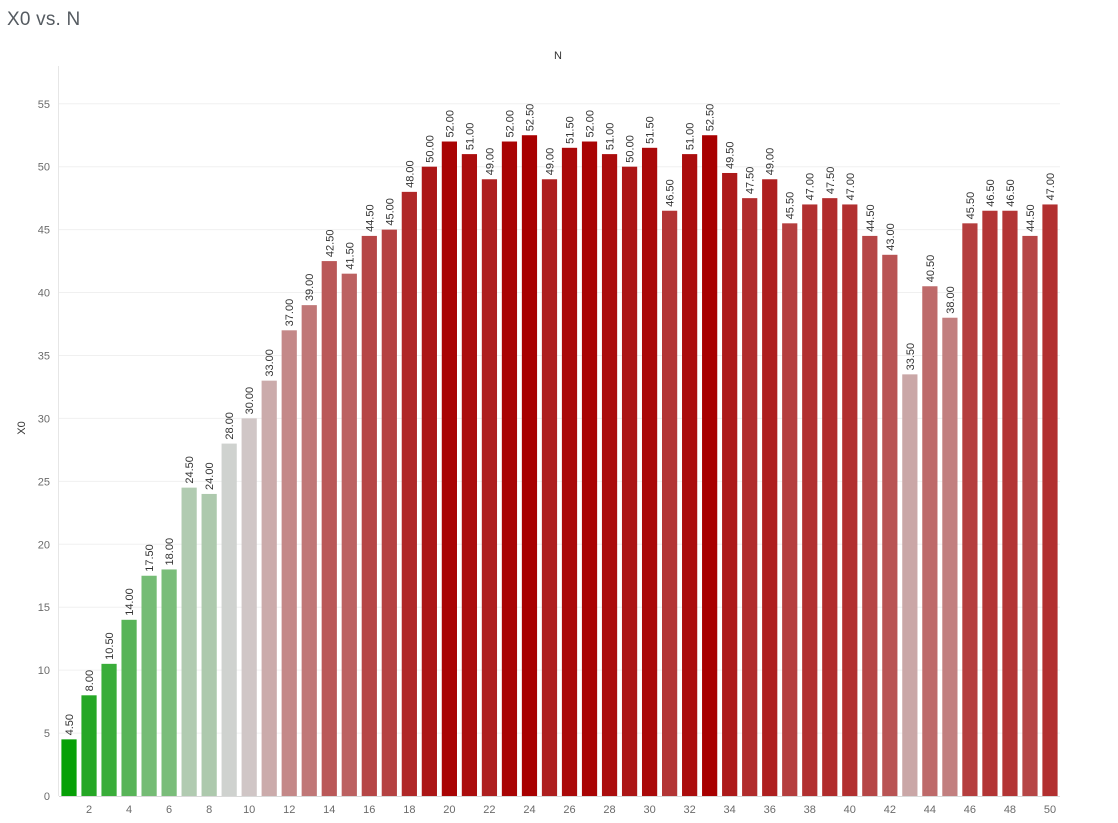 The width and height of the screenshot is (1118, 823). Describe the element at coordinates (390, 212) in the screenshot. I see `data-label: 45.00` at that location.